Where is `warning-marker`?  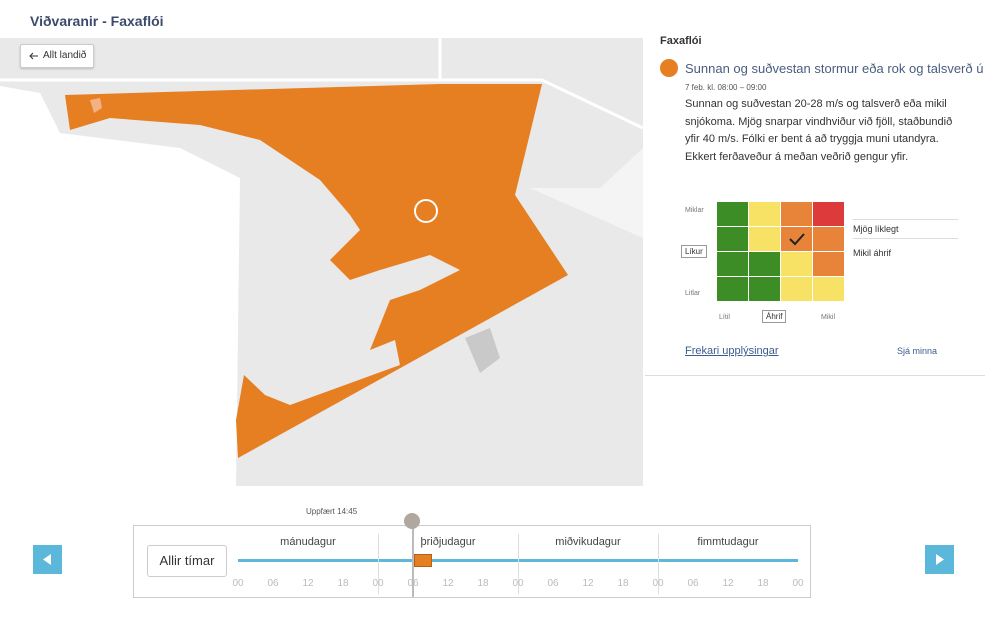 warning-marker is located at coordinates (426, 211).